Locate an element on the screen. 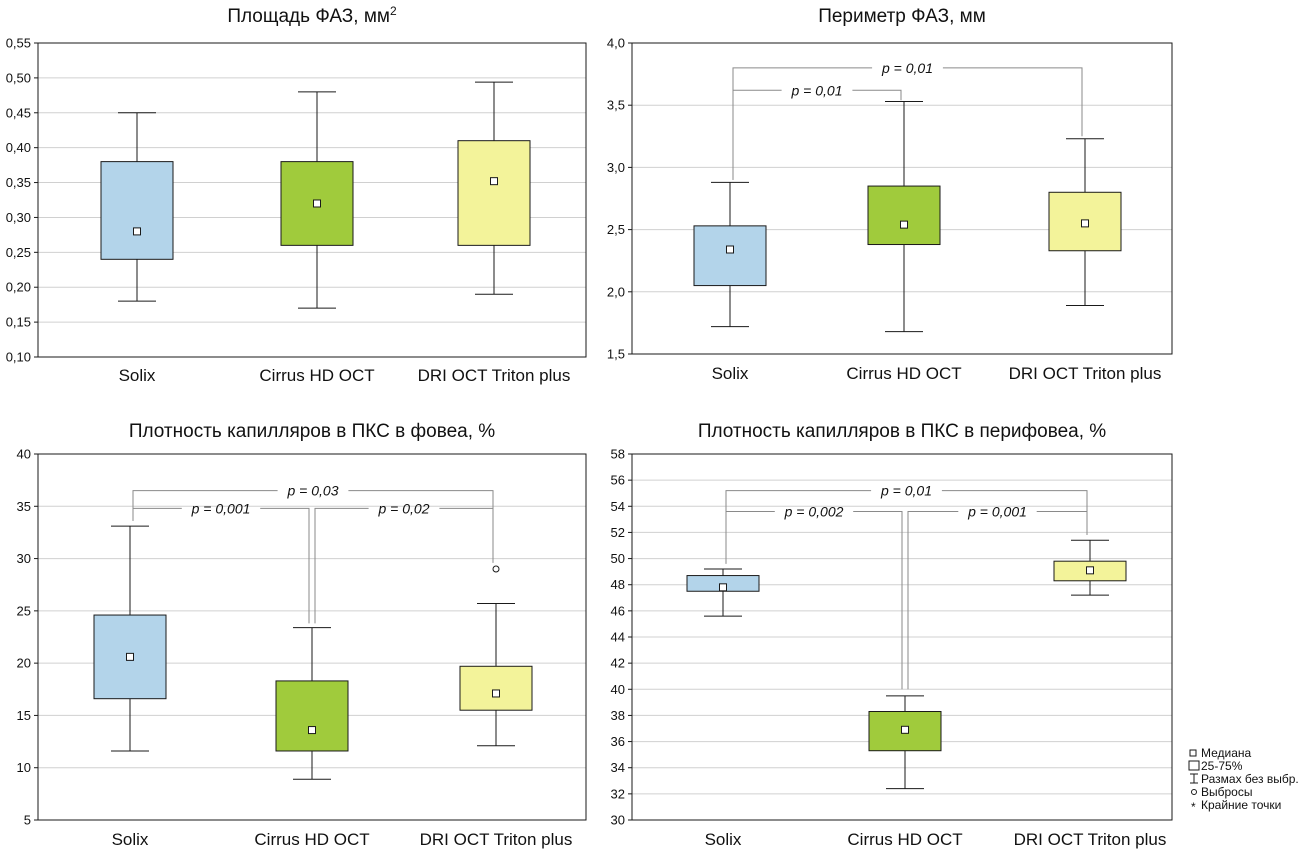 The width and height of the screenshot is (1311, 852). y-tick-label: 5 is located at coordinates (27, 820).